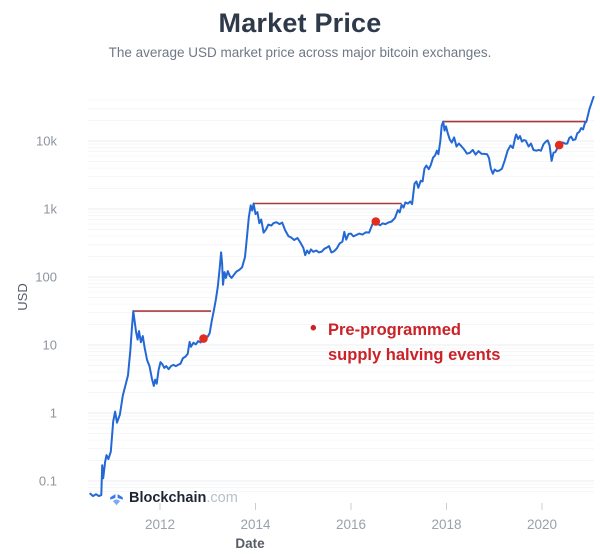  Describe the element at coordinates (160, 524) in the screenshot. I see `x-tick-label-2012: 2012` at that location.